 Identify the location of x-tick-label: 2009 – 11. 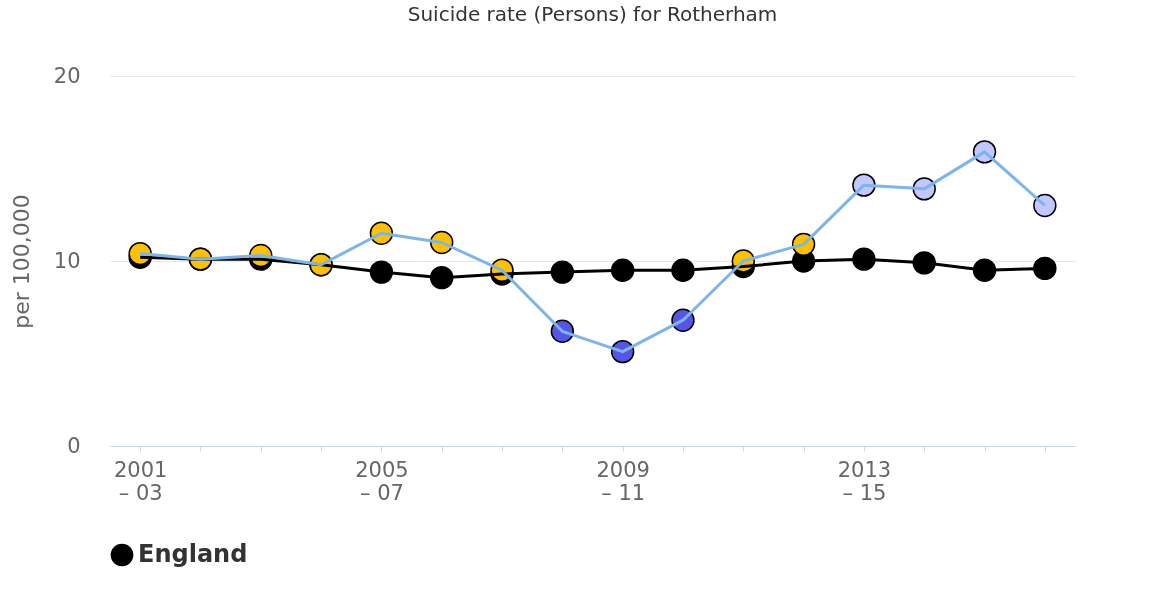
(623, 481).